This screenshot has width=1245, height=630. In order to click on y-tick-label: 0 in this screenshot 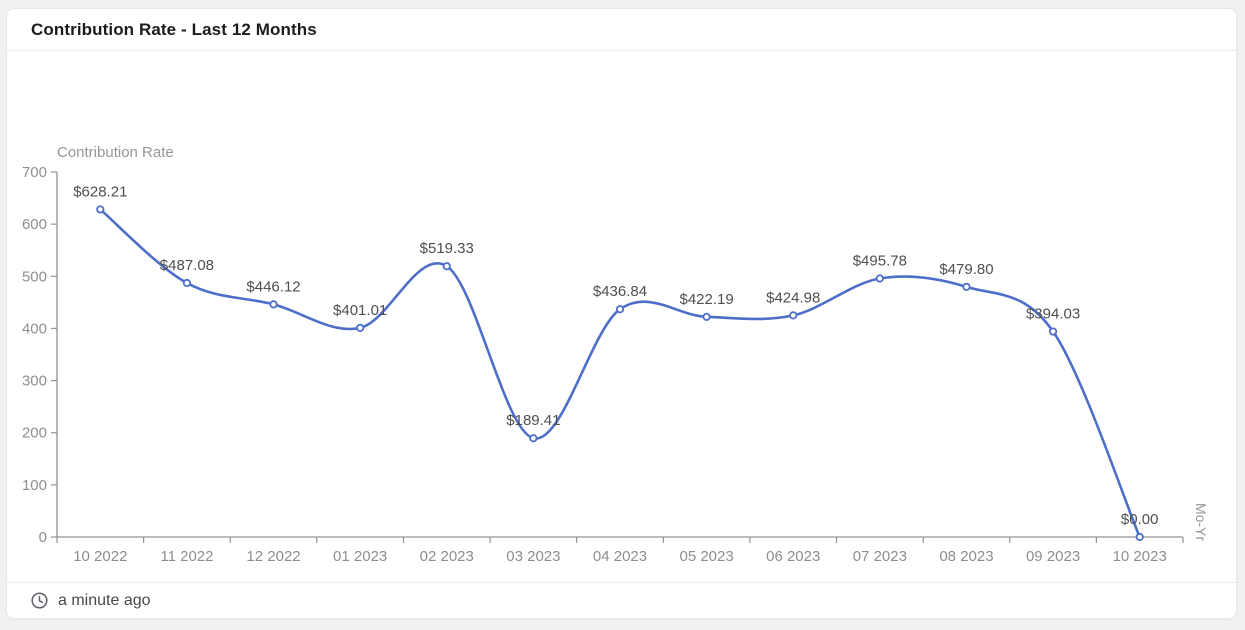, I will do `click(43, 537)`.